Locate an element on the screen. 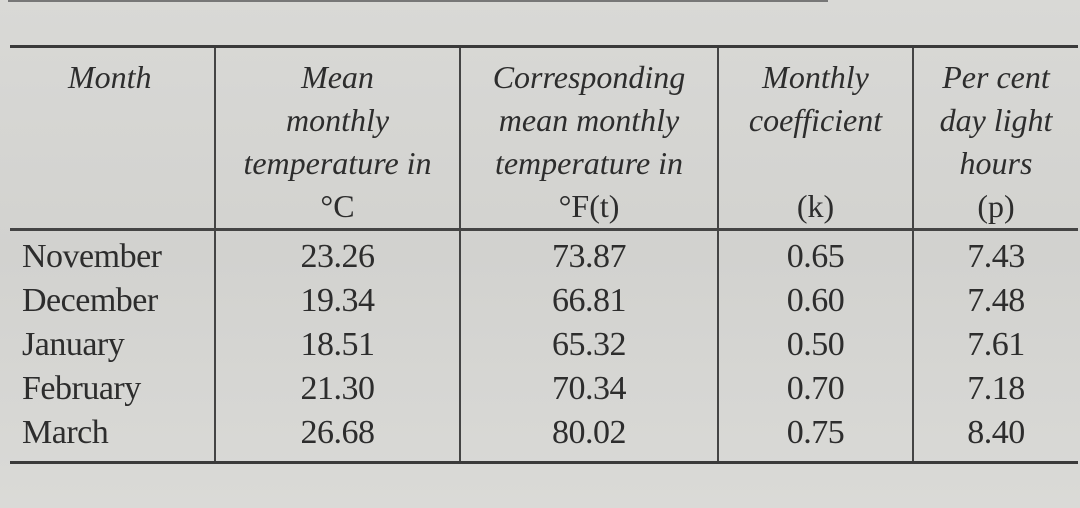  coefficient-cell: 0.60 is located at coordinates (815, 301).